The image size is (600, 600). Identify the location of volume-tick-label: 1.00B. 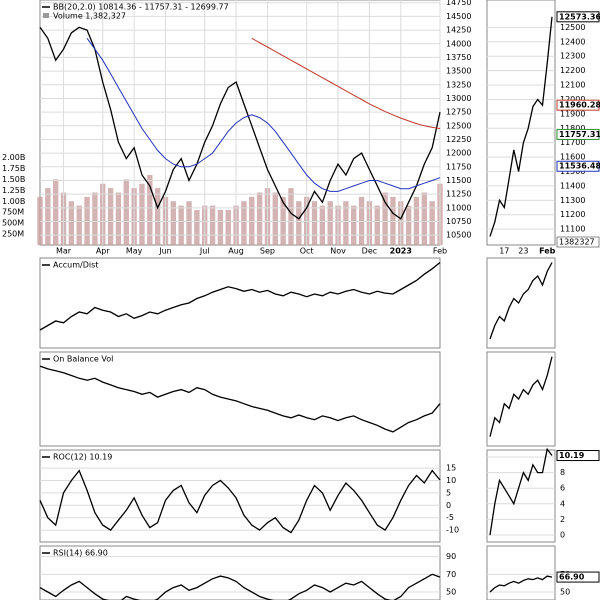
(13, 201).